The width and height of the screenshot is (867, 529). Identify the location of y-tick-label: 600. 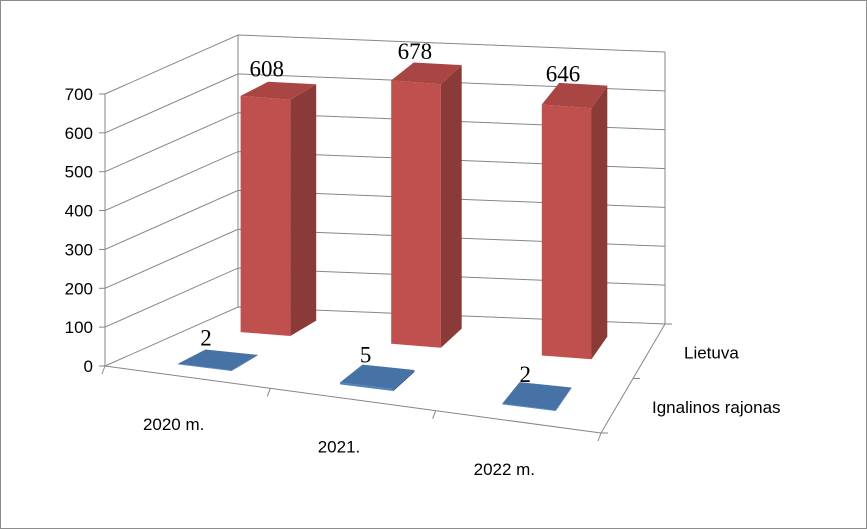
(79, 133).